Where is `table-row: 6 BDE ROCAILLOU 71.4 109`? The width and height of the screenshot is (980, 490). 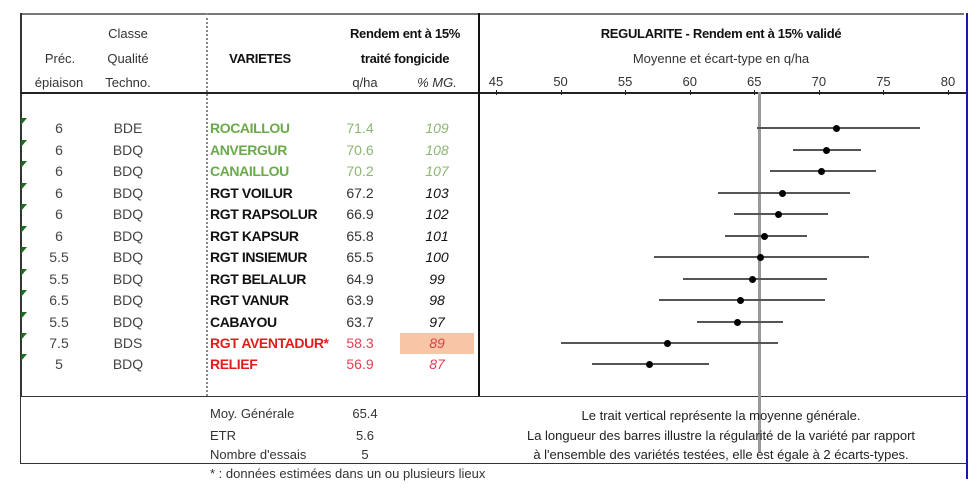 table-row: 6 BDE ROCAILLOU 71.4 109 is located at coordinates (239, 128).